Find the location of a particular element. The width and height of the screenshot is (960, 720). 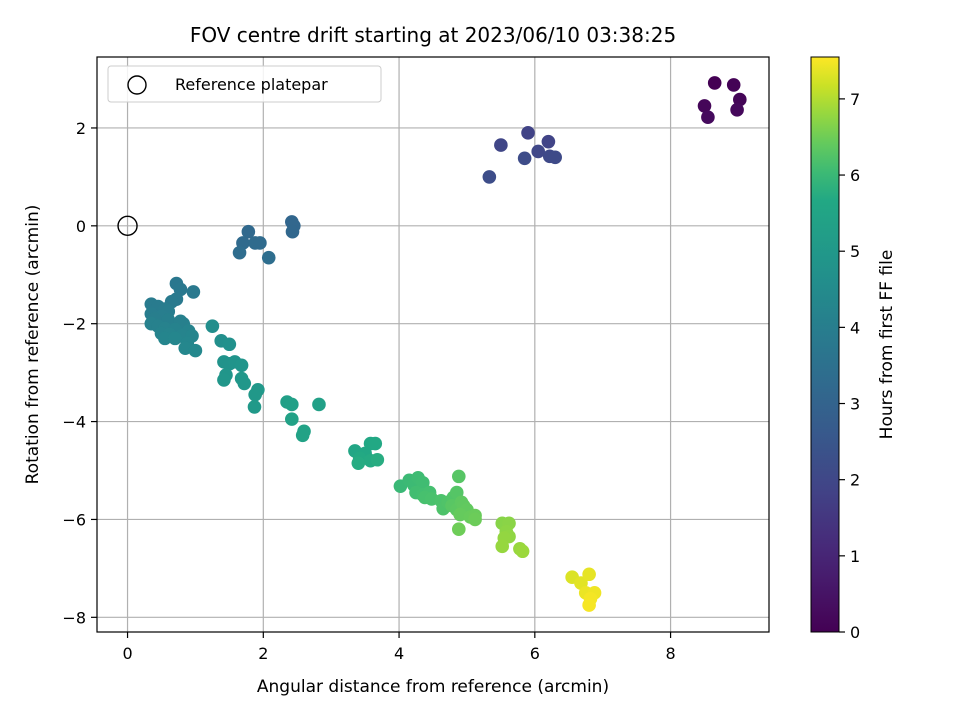

reference-platepar-marker is located at coordinates (127, 226).